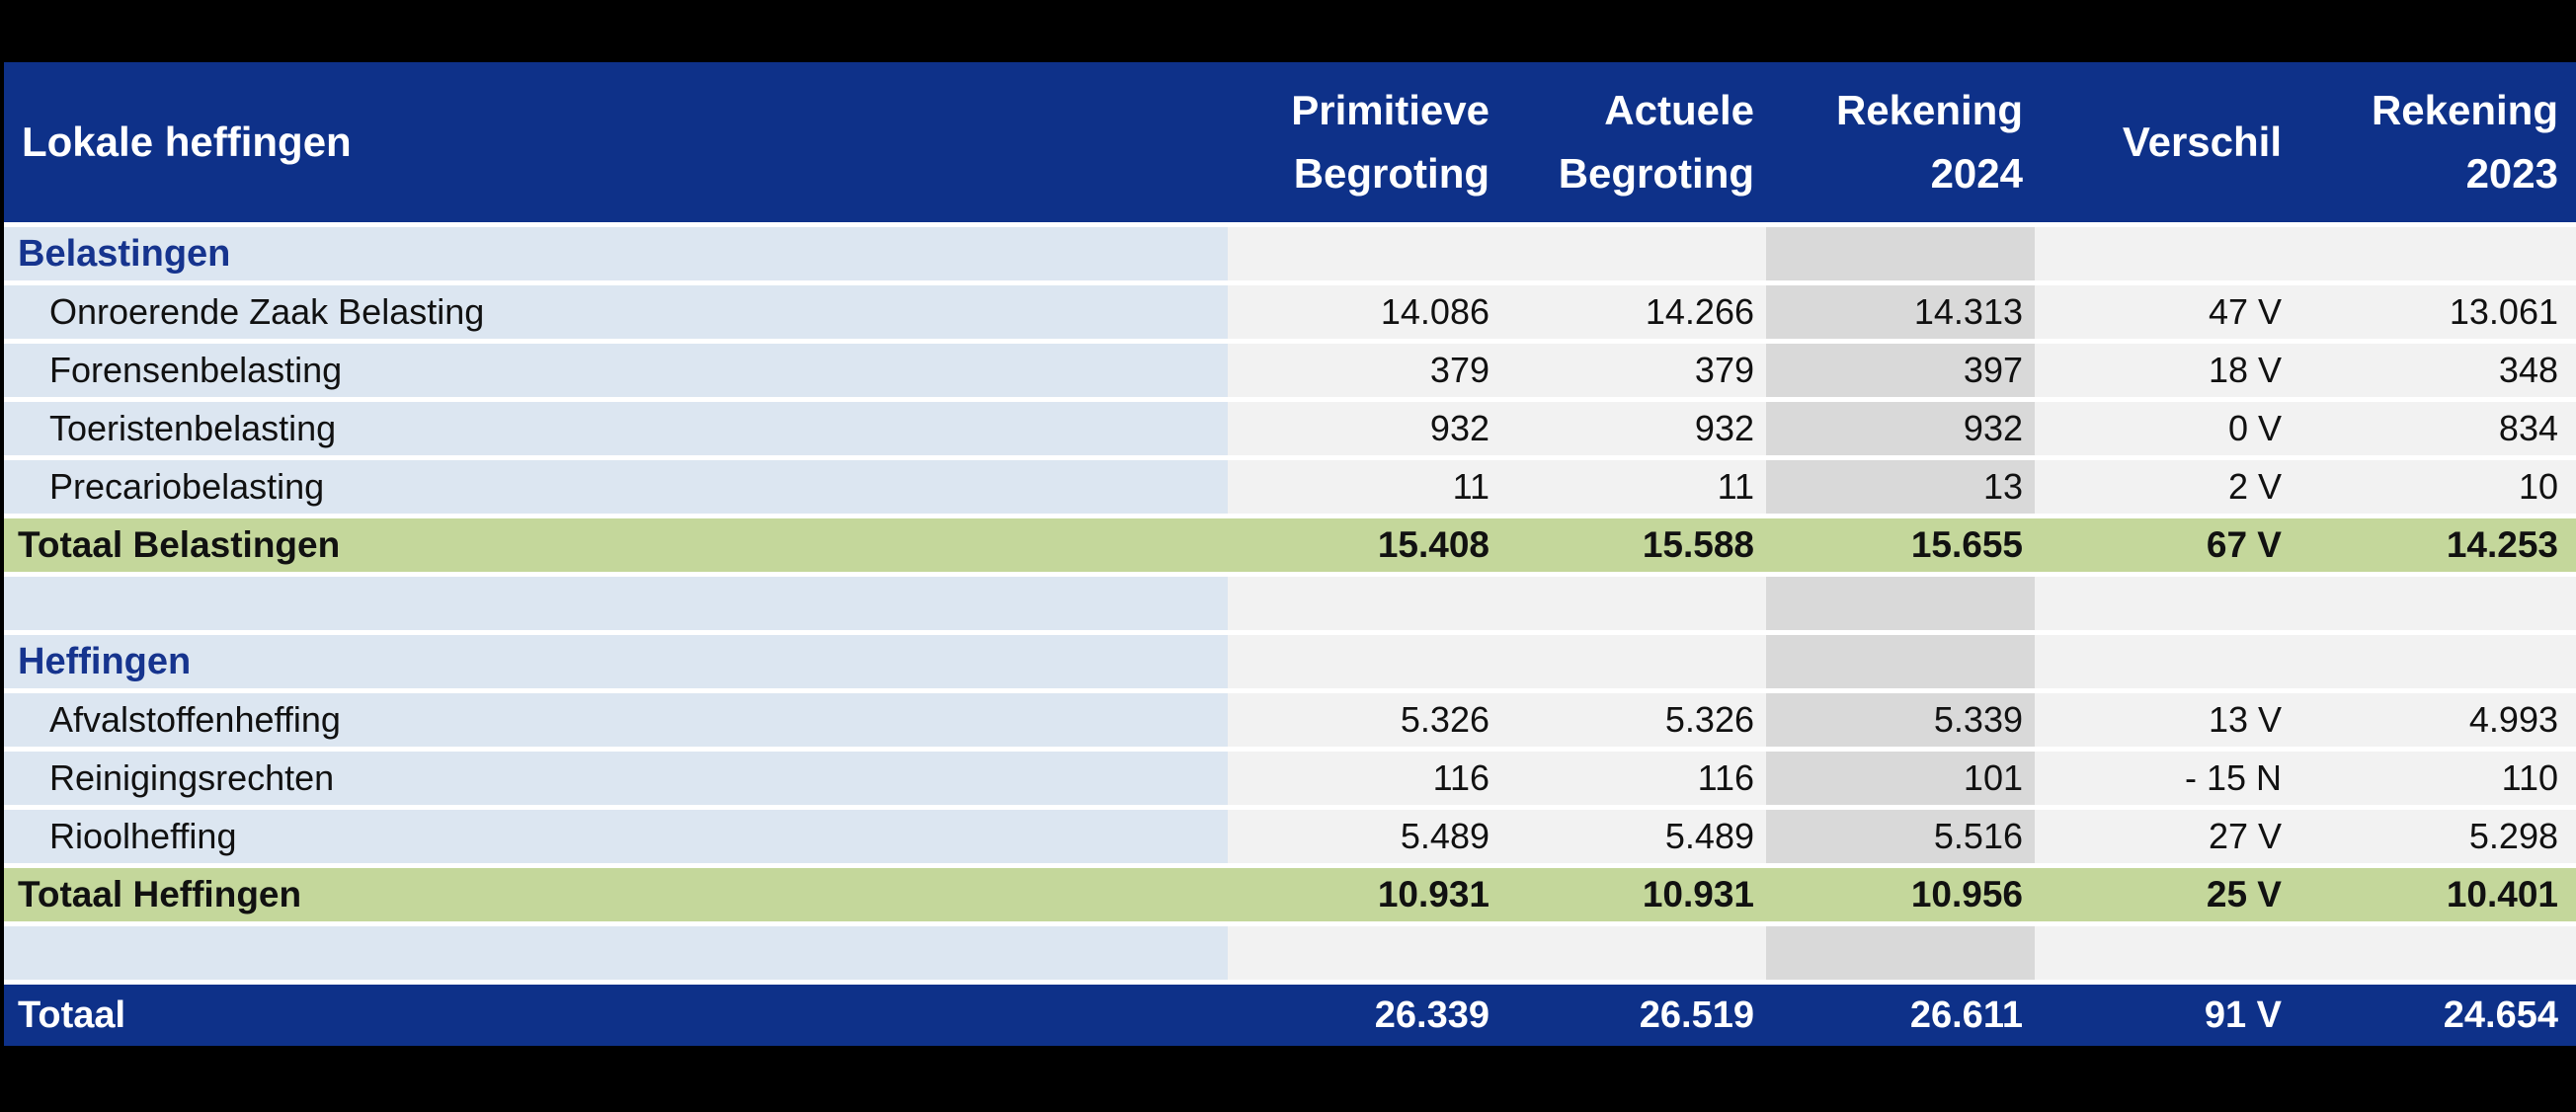  What do you see at coordinates (1633, 720) in the screenshot?
I see `cell-actuele-begroting: 5.326` at bounding box center [1633, 720].